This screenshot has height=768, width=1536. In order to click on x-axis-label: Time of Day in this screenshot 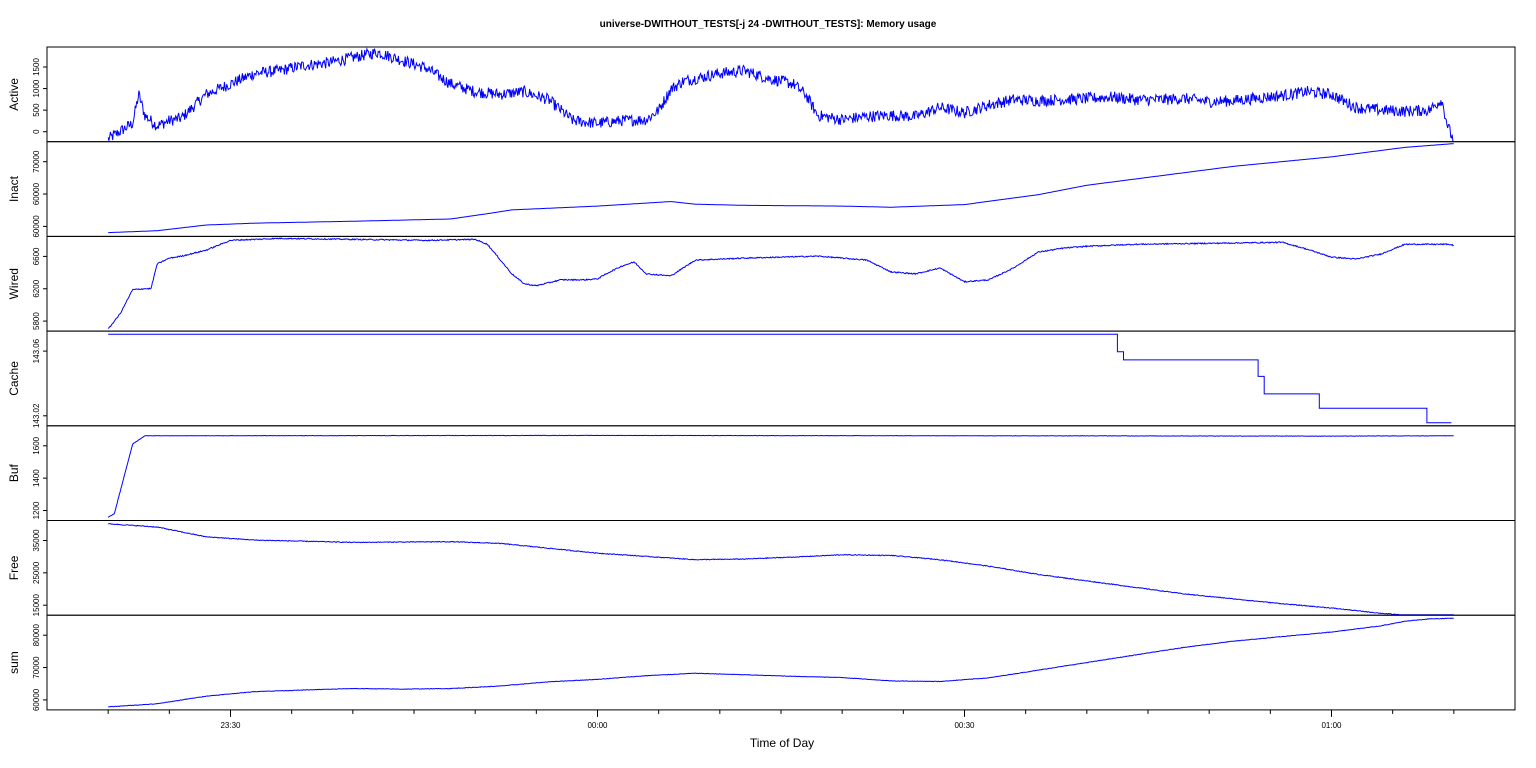, I will do `click(782, 743)`.